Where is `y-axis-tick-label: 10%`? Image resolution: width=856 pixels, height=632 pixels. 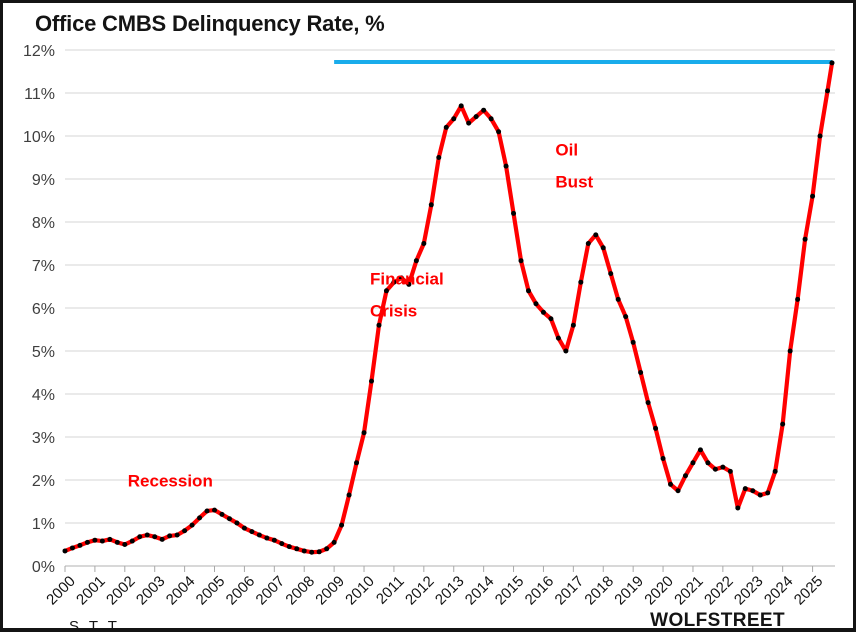 y-axis-tick-label: 10% is located at coordinates (39, 137).